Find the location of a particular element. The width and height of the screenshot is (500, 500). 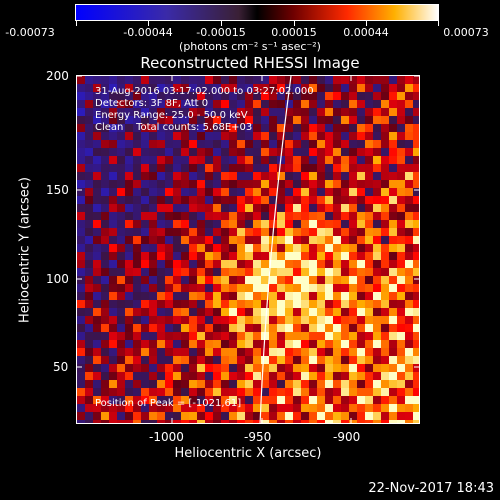

y-tick-label: 50 is located at coordinates (61, 367).